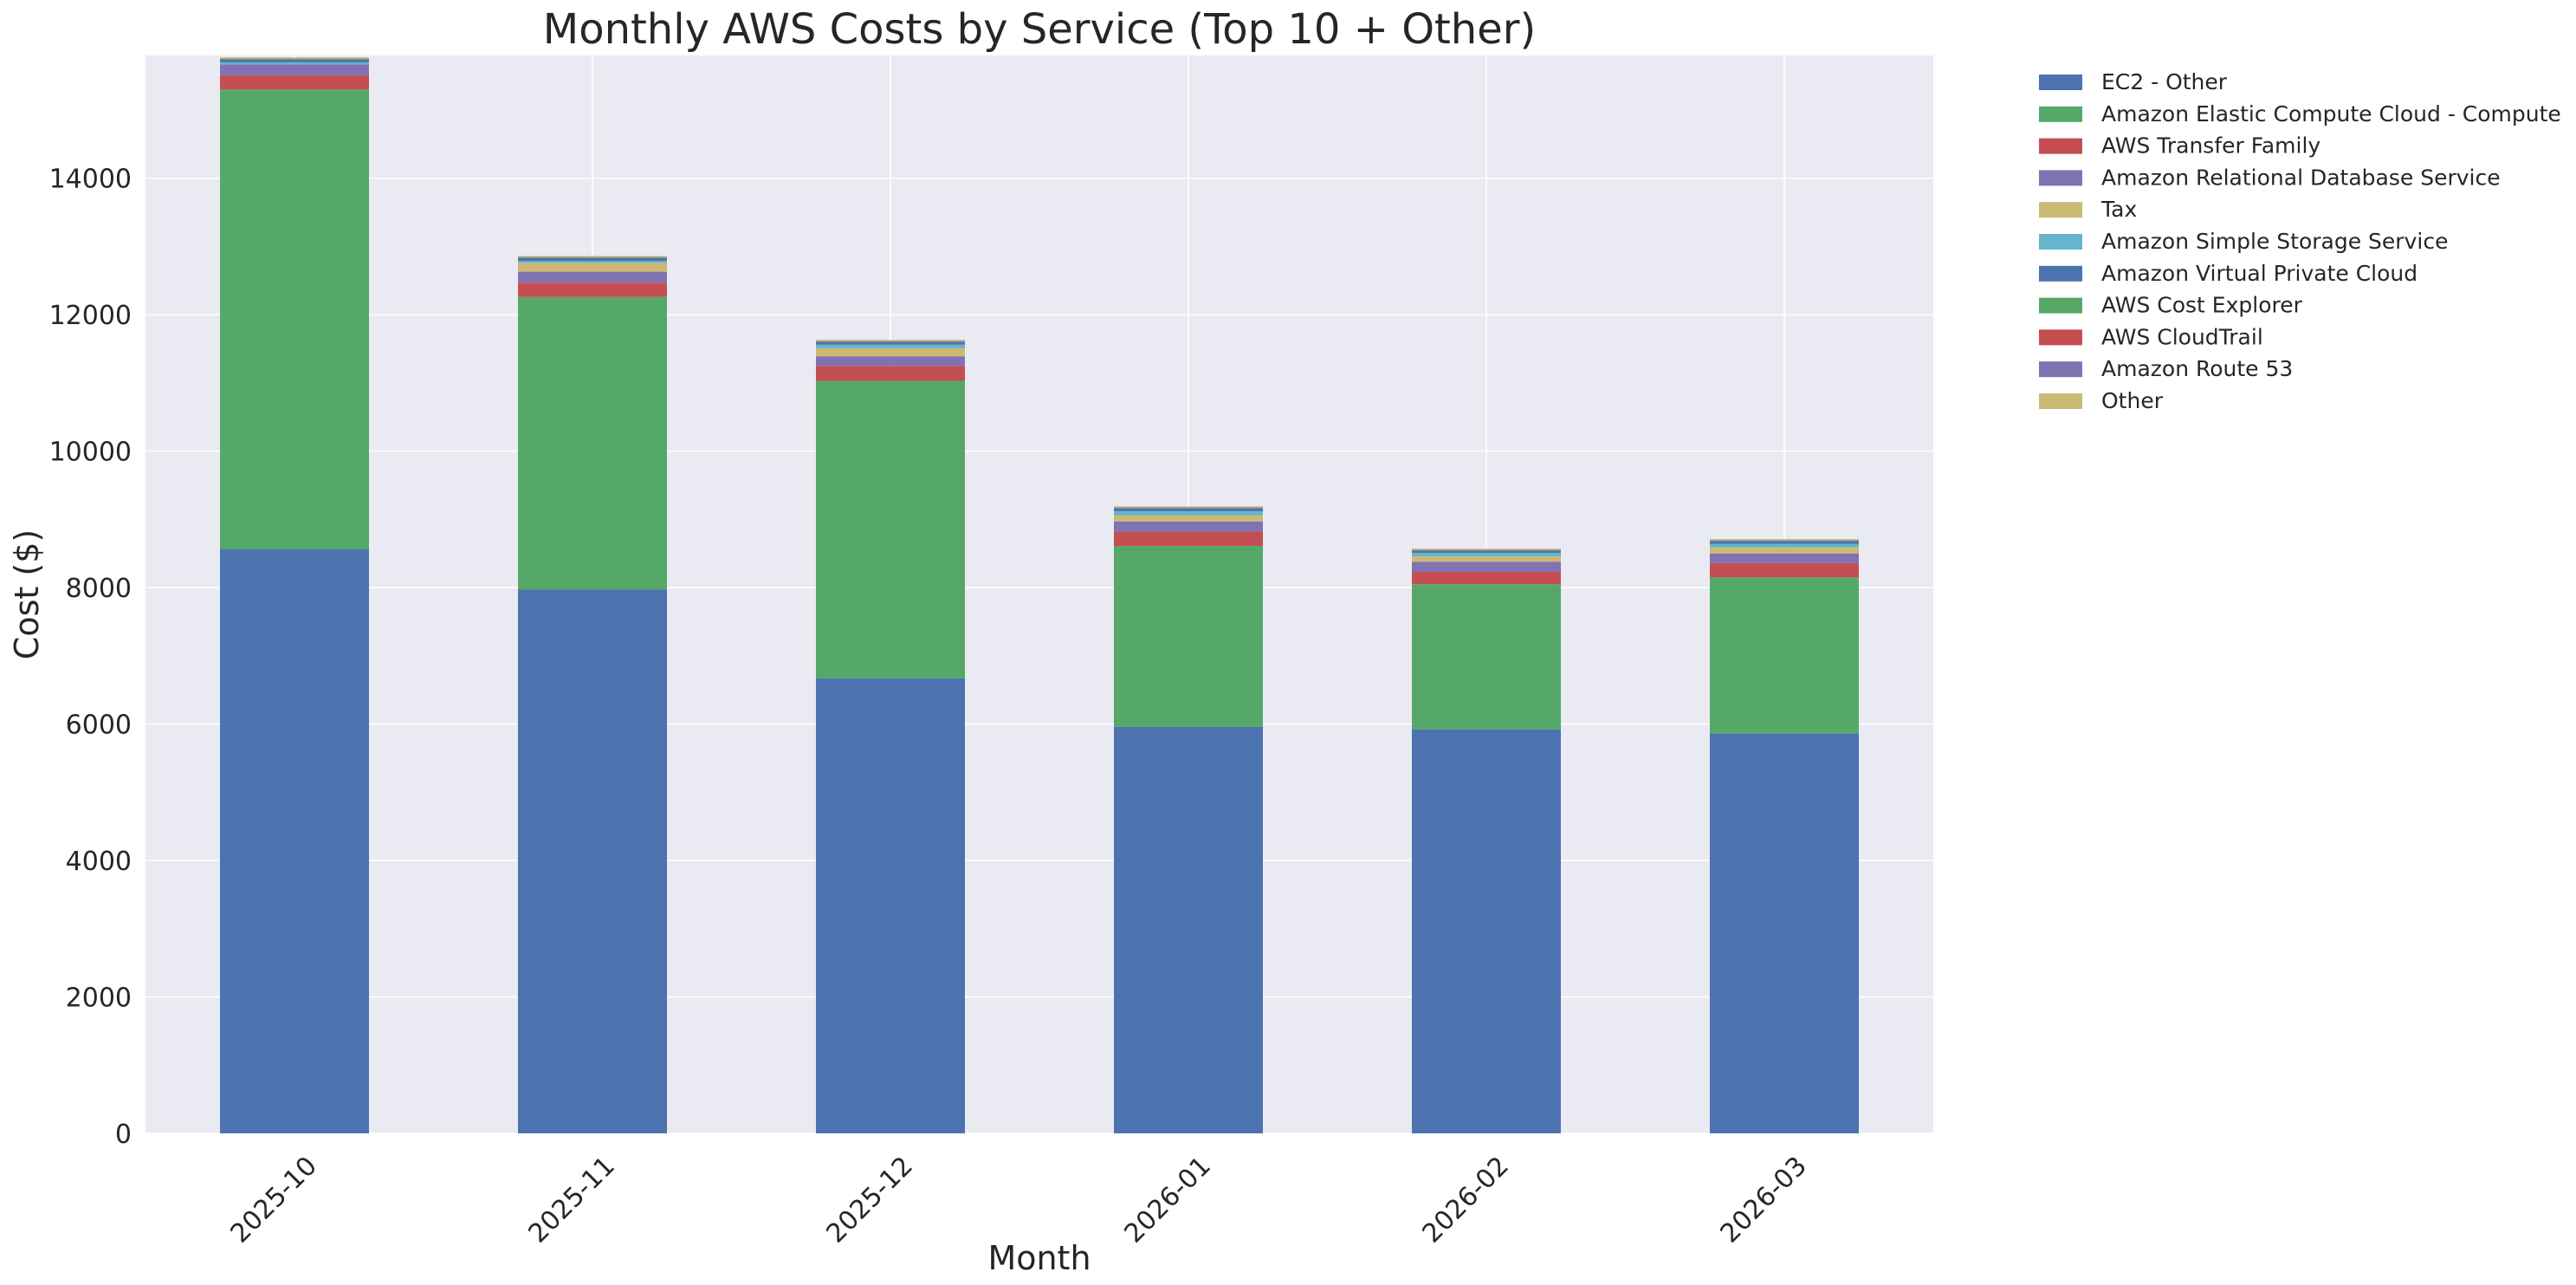 The width and height of the screenshot is (2576, 1285). I want to click on legend-item: Tax, so click(2088, 209).